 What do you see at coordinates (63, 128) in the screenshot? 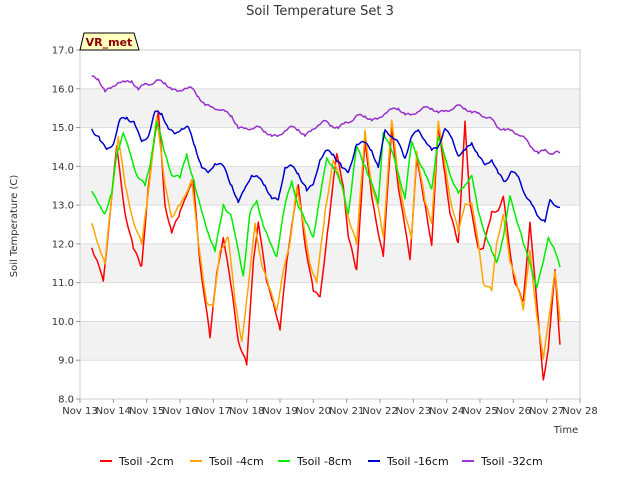
I see `y-tick-label: 15.0` at bounding box center [63, 128].